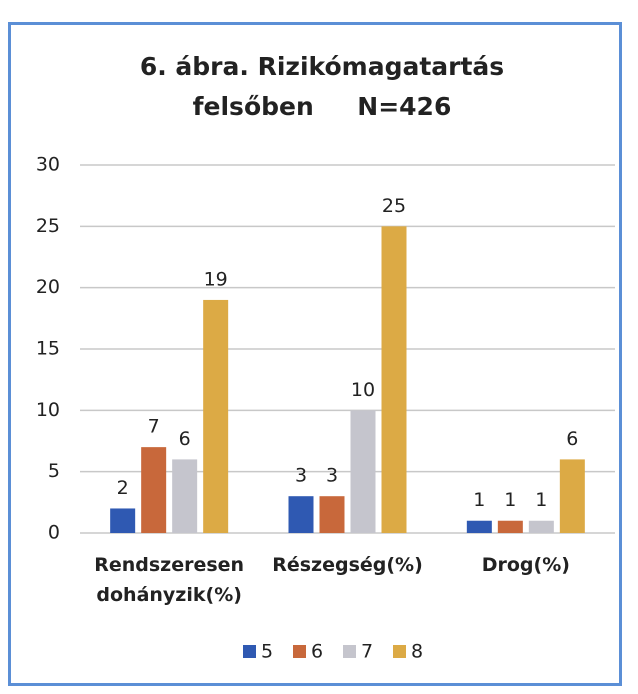 This screenshot has height=694, width=638. What do you see at coordinates (363, 390) in the screenshot?
I see `data-label: 10` at bounding box center [363, 390].